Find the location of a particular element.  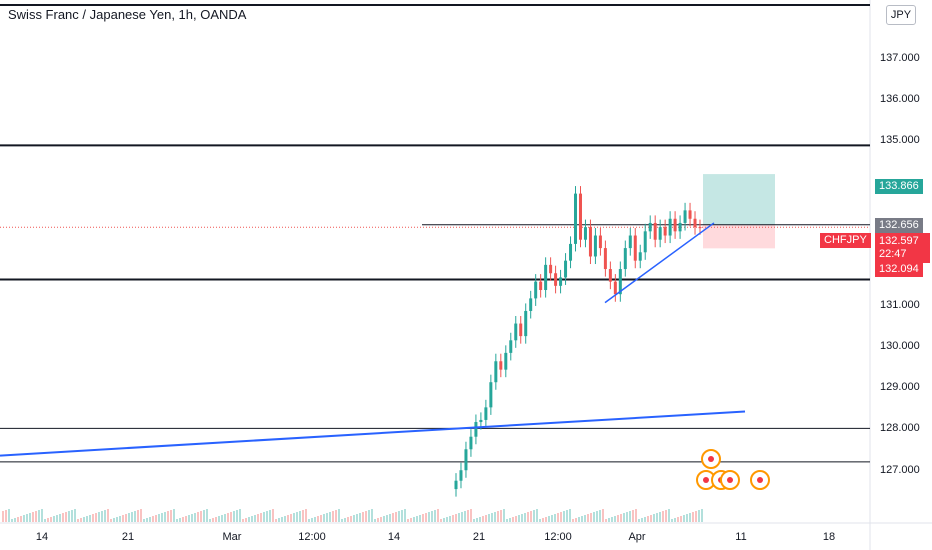

price-tick: 137.000 is located at coordinates (900, 58).